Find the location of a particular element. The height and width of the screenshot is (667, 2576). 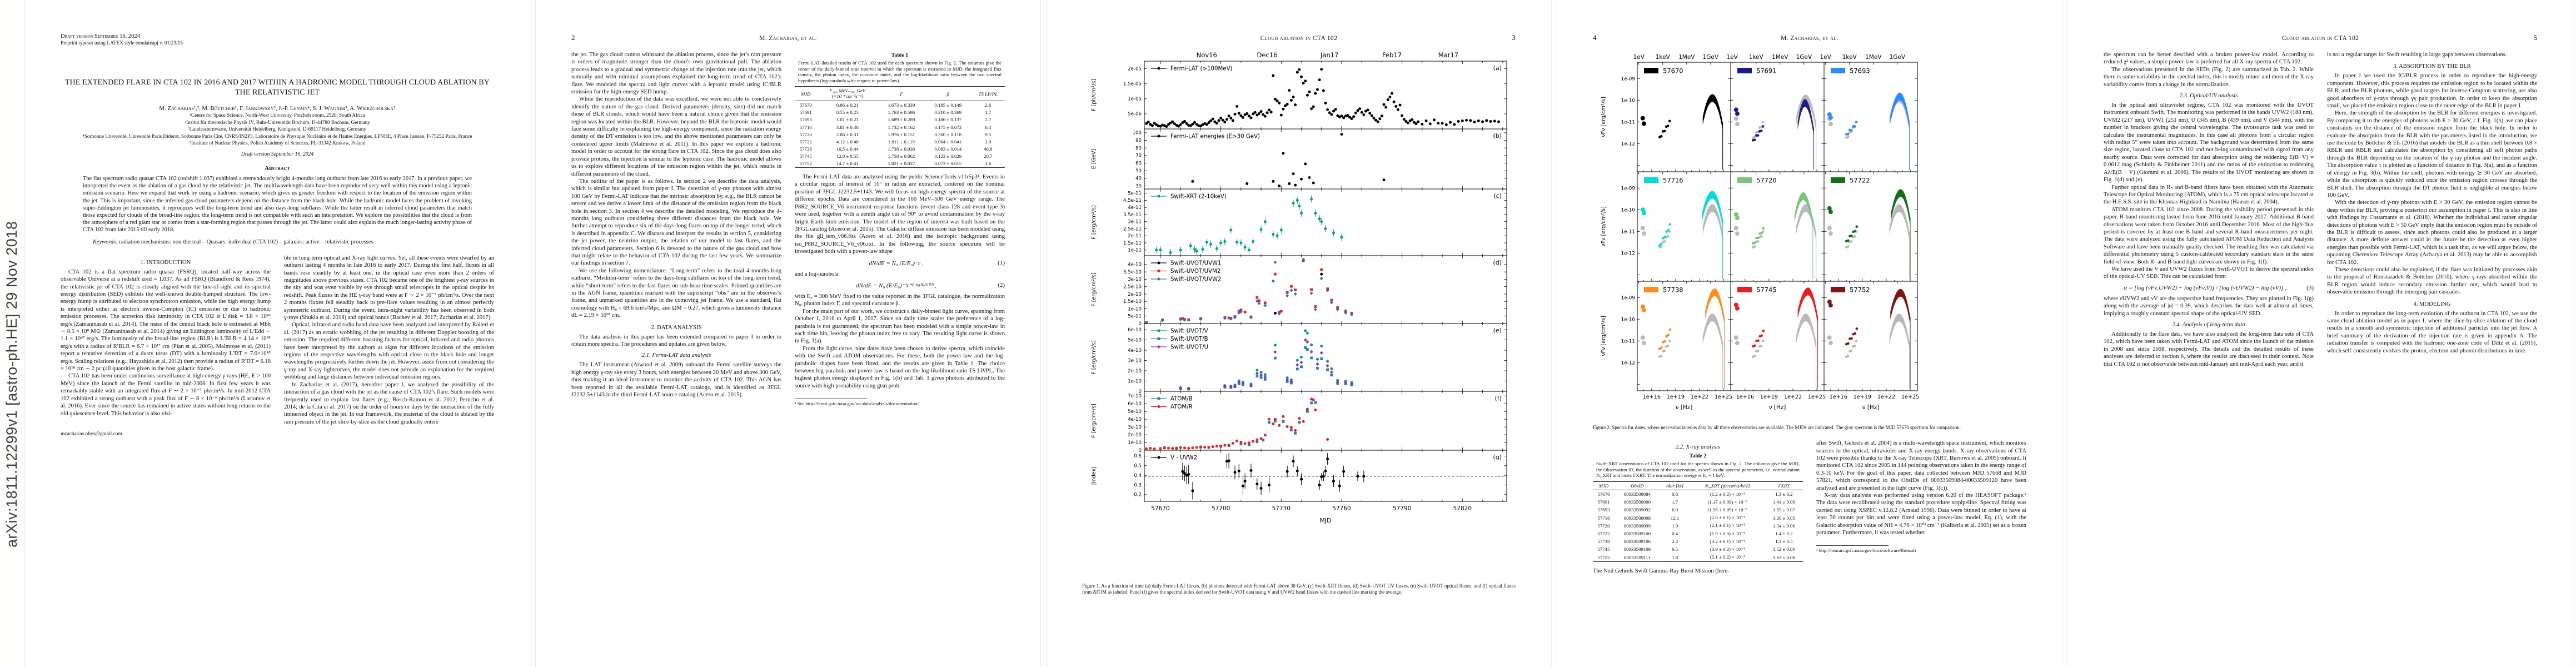

svg-text: 57670 is located at coordinates (1160, 508).